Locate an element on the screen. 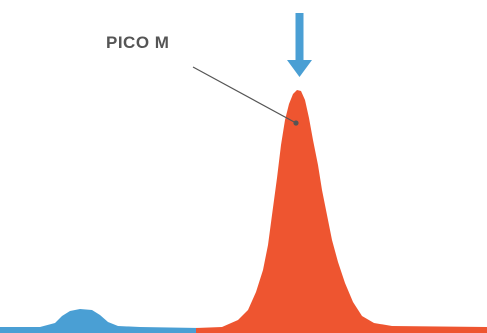  minor-peak-area is located at coordinates (100, 321).